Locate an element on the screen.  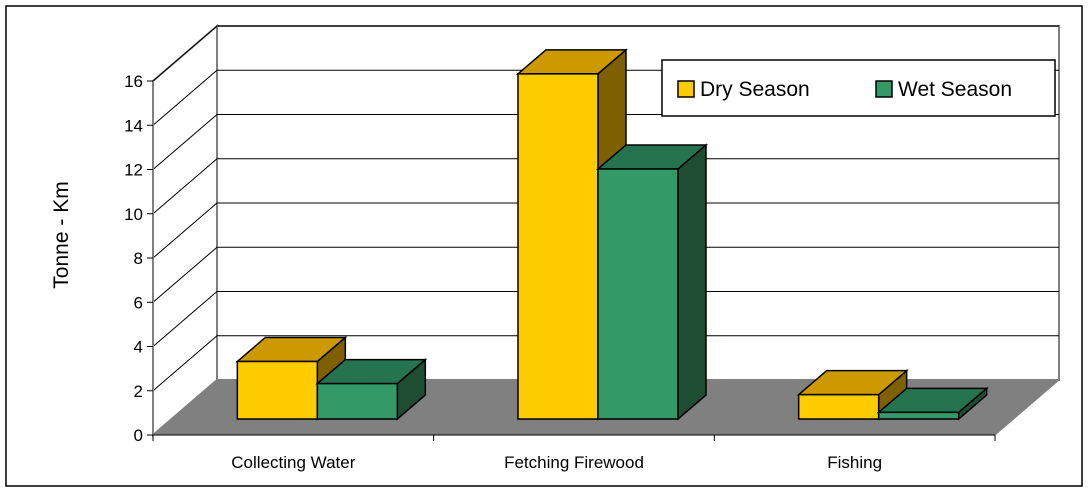
legend-label: Dry Season is located at coordinates (755, 89).